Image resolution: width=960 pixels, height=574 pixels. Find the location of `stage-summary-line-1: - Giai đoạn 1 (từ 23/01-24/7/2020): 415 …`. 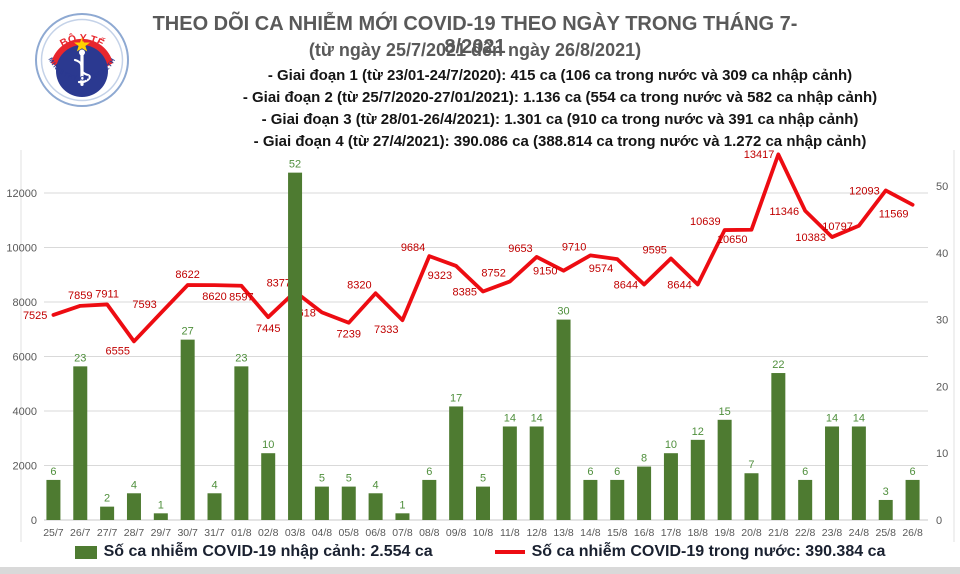

stage-summary-line-1: - Giai đoạn 1 (từ 23/01-24/7/2020): 415 … is located at coordinates (560, 75).